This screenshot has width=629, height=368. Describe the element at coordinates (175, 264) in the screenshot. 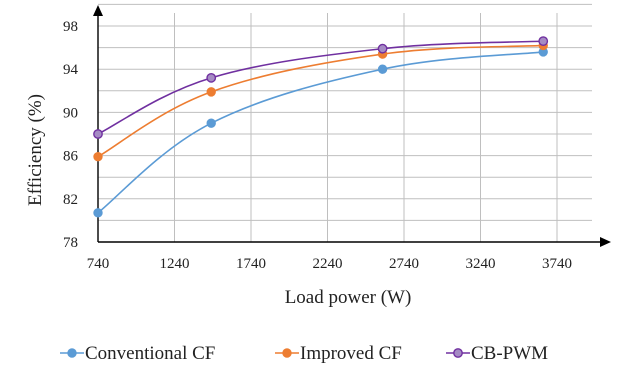

I see `x-tick-label: 1240` at that location.